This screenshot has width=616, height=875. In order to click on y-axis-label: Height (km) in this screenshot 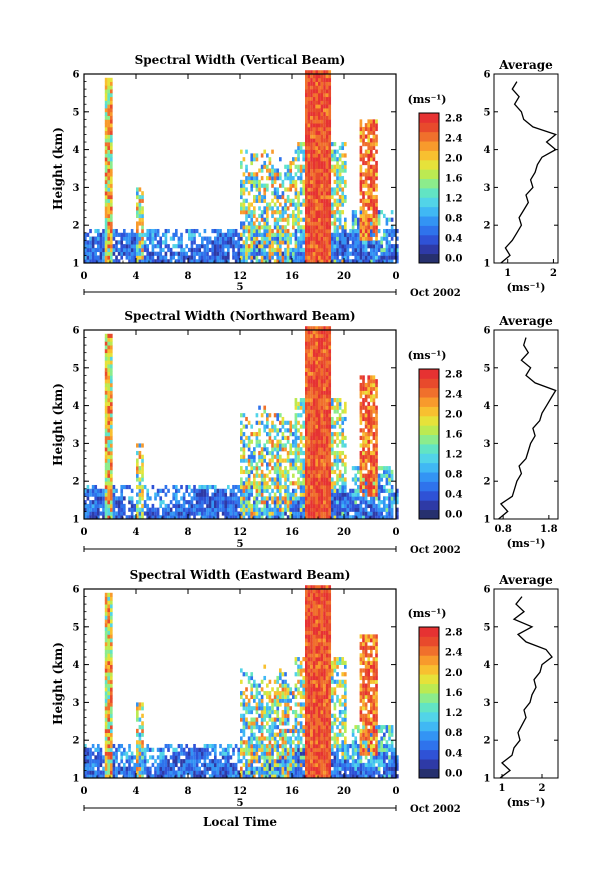, I will do `click(58, 168)`.